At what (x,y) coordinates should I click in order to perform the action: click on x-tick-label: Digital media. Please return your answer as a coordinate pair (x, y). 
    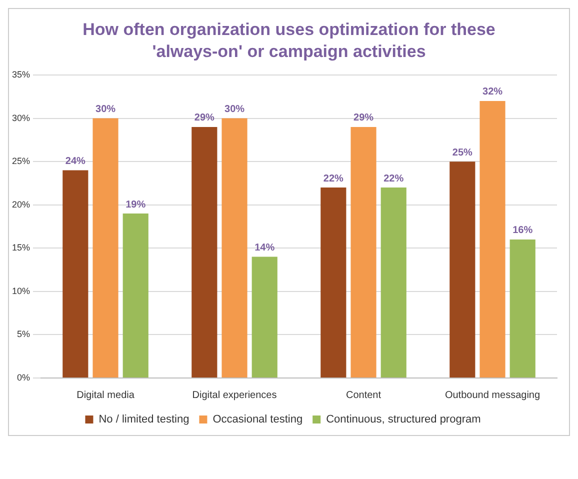
    Looking at the image, I should click on (105, 395).